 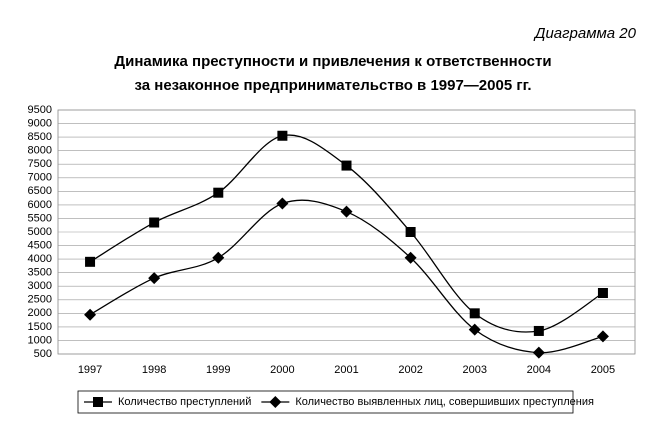 I want to click on y-tick-label: 2000, so click(x=40, y=313).